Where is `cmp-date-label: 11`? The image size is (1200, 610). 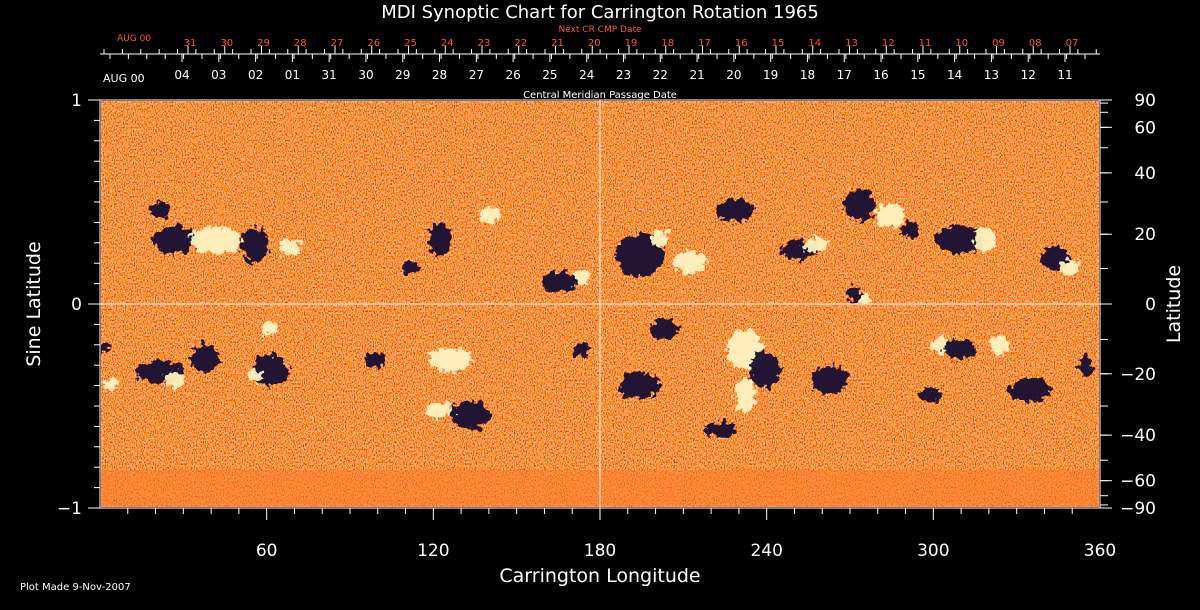
cmp-date-label: 11 is located at coordinates (1064, 75).